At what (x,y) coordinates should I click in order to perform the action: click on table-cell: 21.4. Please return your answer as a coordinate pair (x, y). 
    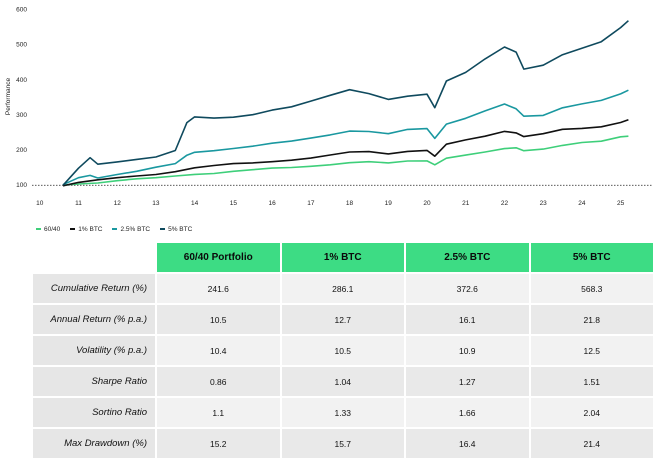
    Looking at the image, I should click on (591, 443).